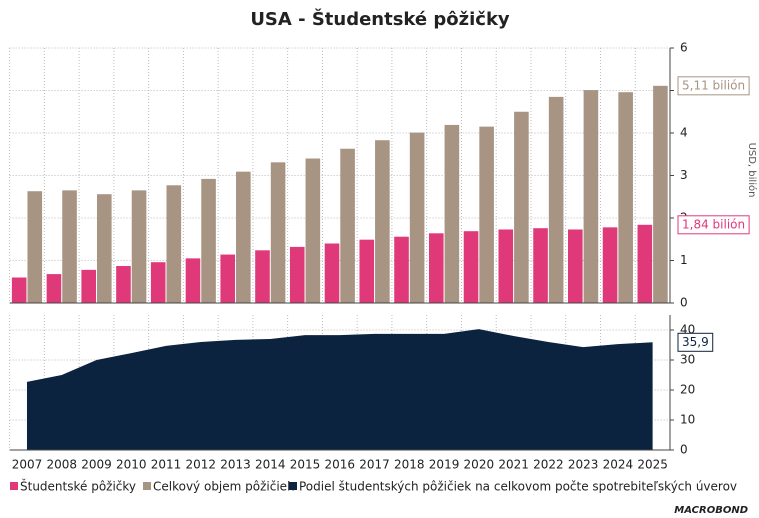  I want to click on x-tick-label: 2011, so click(166, 465).